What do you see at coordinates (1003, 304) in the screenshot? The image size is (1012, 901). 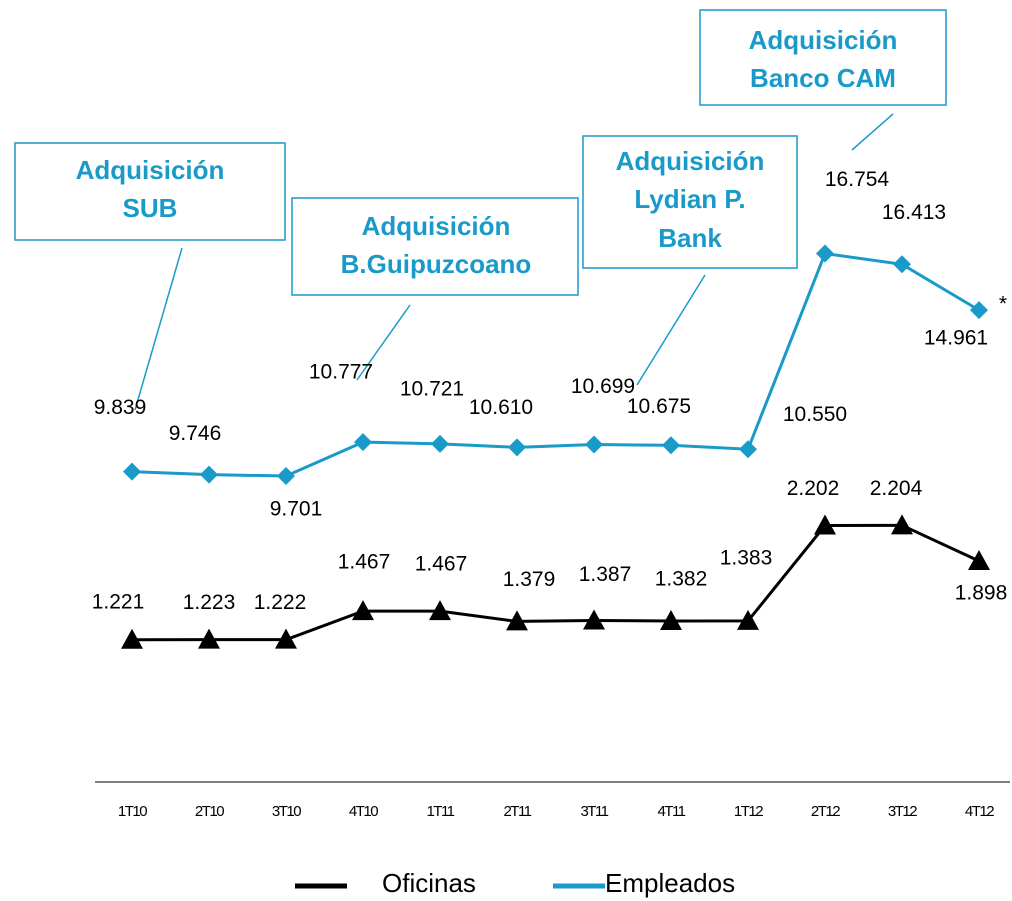 I see `footnote-mark: *` at bounding box center [1003, 304].